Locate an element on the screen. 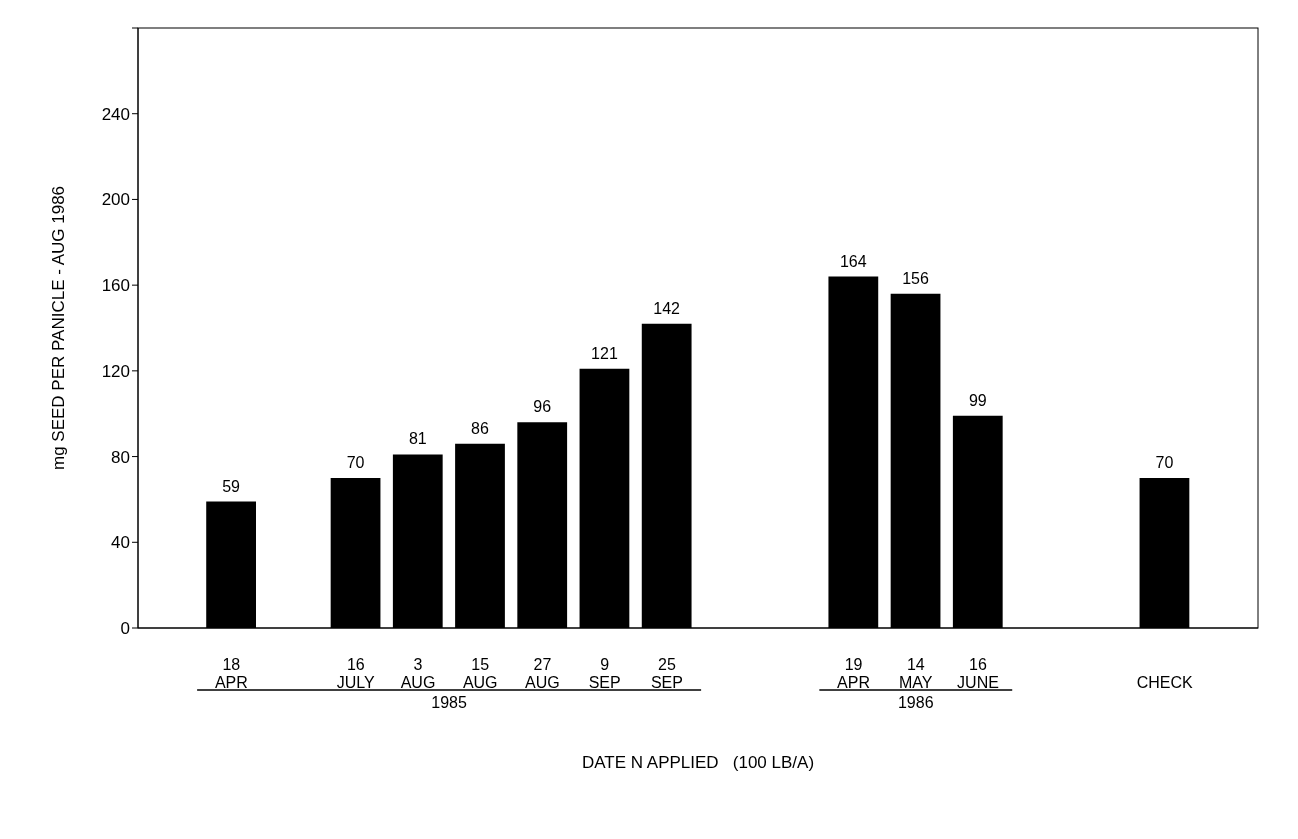 The height and width of the screenshot is (839, 1298). data-label: 156 is located at coordinates (915, 278).